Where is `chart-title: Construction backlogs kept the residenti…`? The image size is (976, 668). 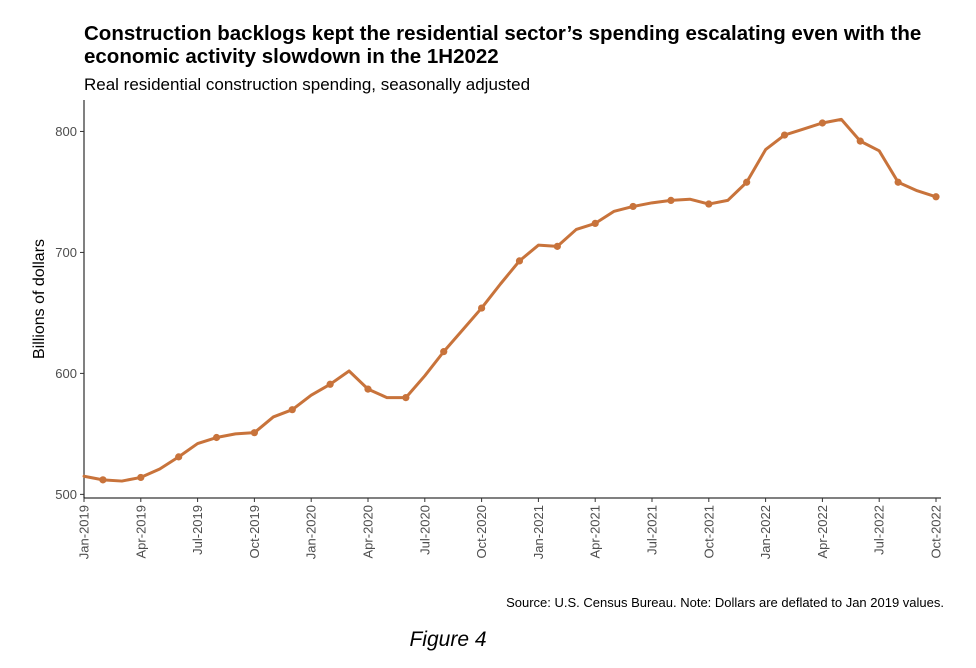 chart-title: Construction backlogs kept the residenti… is located at coordinates (503, 45).